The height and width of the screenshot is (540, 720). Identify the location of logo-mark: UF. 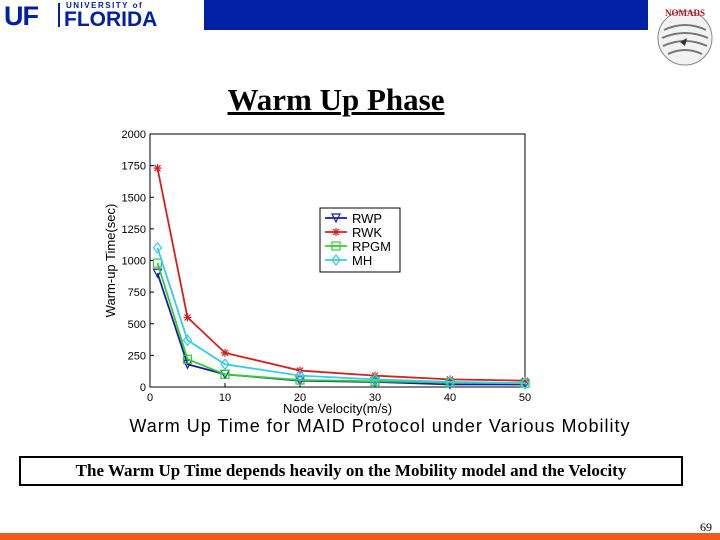
(21, 16).